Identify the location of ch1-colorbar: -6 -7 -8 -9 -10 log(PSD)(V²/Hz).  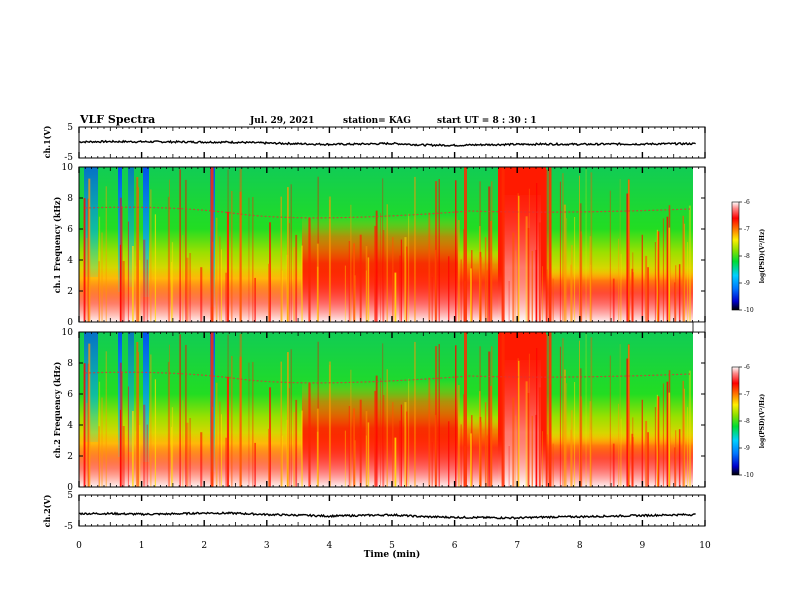
(748, 256).